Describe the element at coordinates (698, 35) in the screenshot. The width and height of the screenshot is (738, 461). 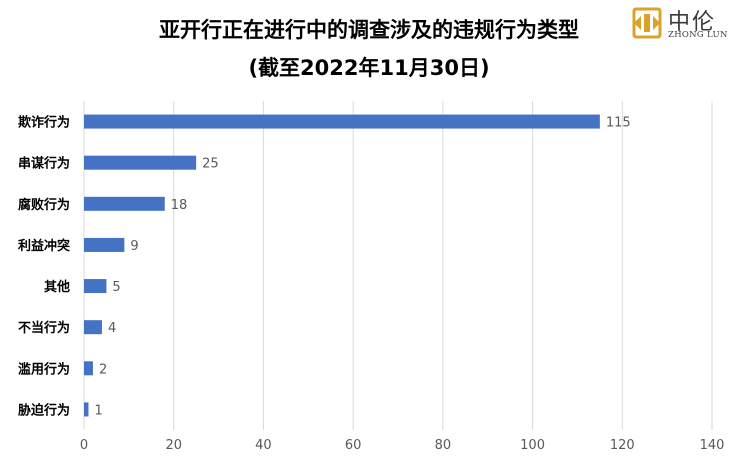
I see `logo-english-text: ZHONG LUN` at that location.